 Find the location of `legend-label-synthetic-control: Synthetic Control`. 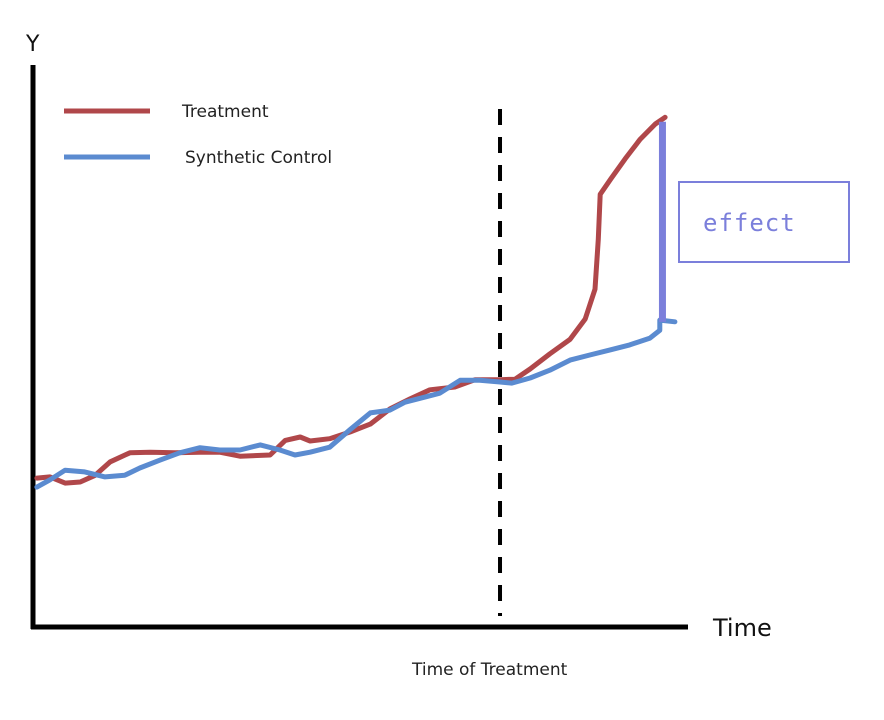

legend-label-synthetic-control: Synthetic Control is located at coordinates (258, 158).